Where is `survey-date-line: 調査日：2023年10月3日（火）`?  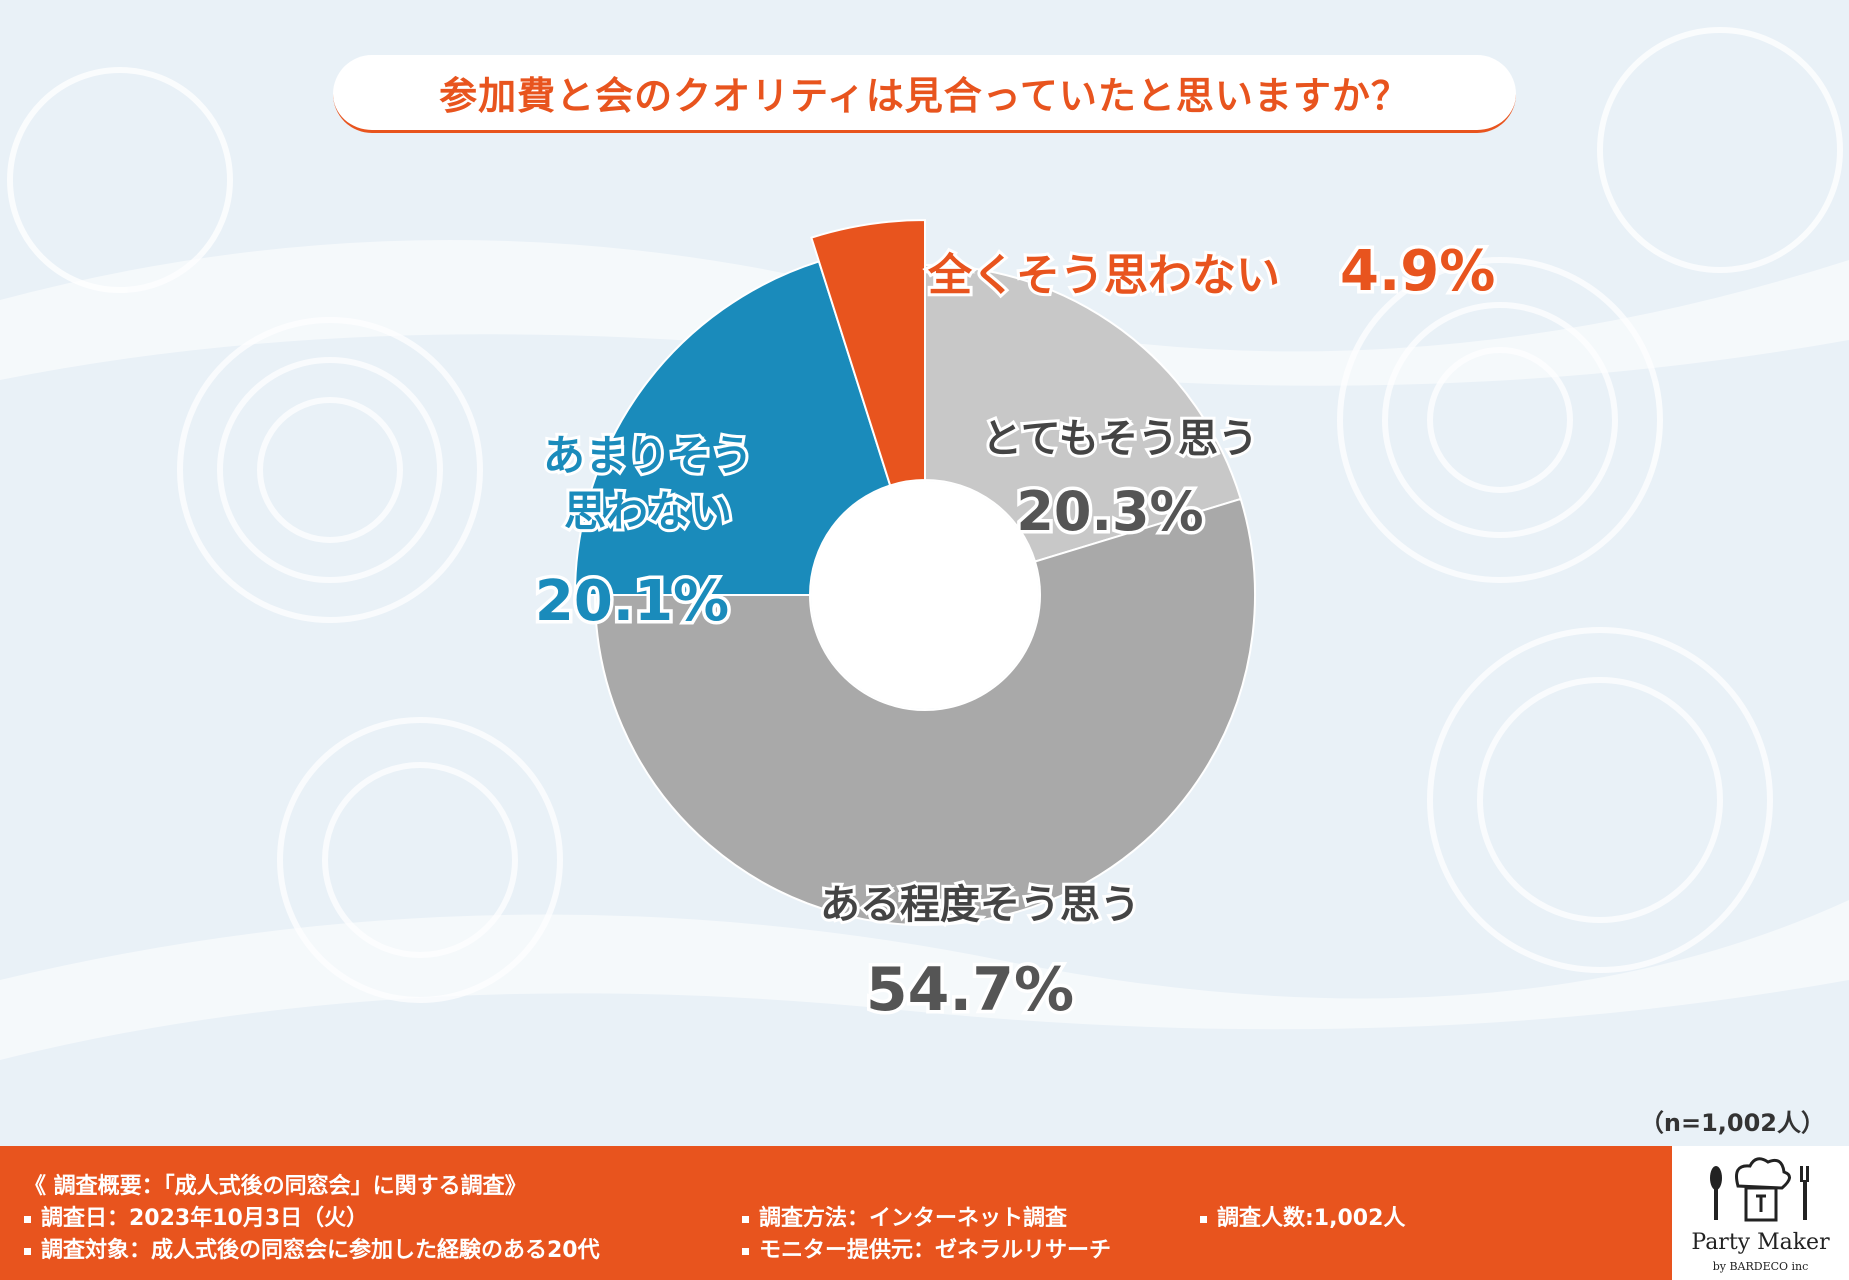
survey-date-line: 調査日：2023年10月3日（火） is located at coordinates (196, 1216).